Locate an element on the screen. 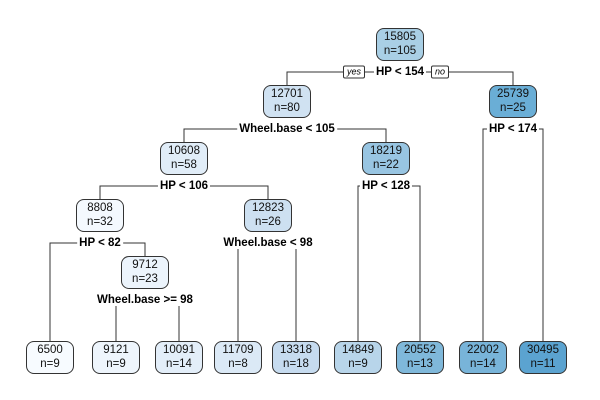 This screenshot has width=600, height=400. split-label: HP < 128 is located at coordinates (386, 186).